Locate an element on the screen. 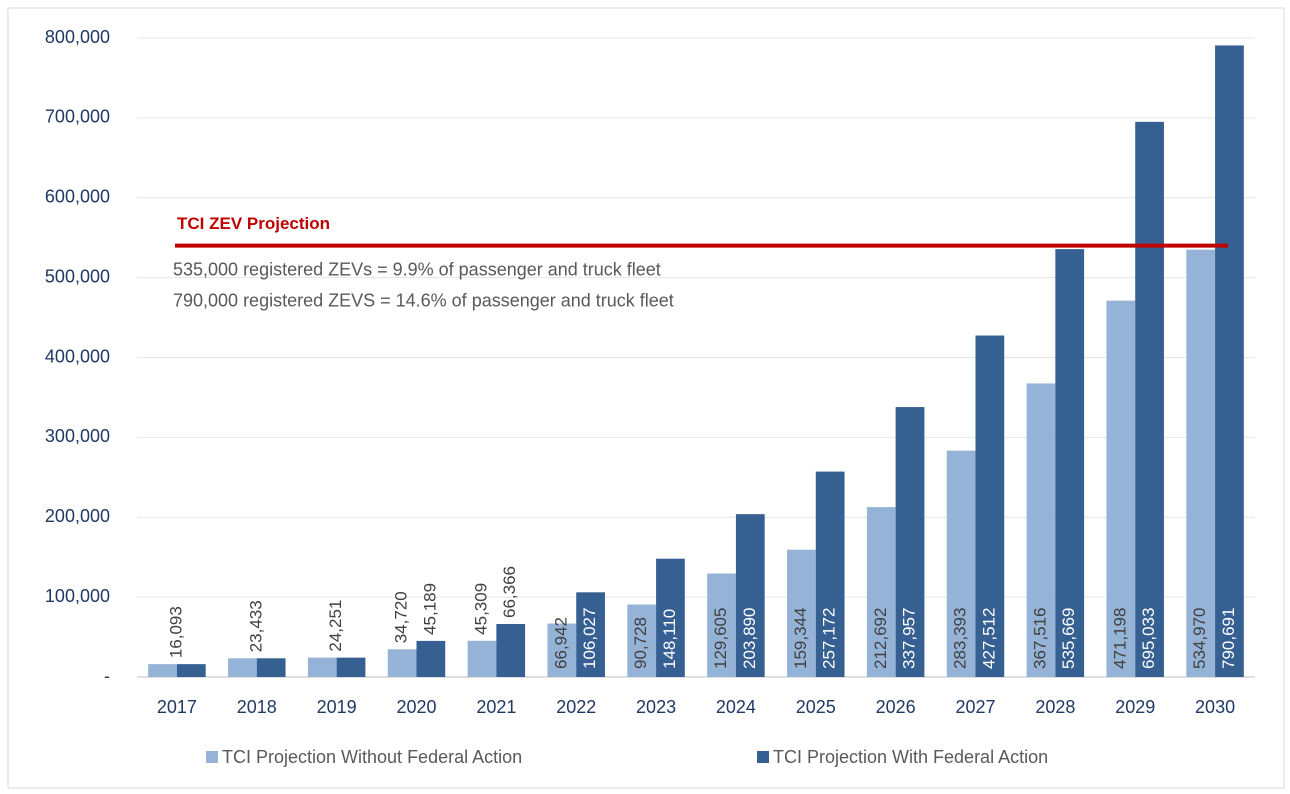 This screenshot has height=794, width=1290. data-label: 535,669 is located at coordinates (1068, 638).